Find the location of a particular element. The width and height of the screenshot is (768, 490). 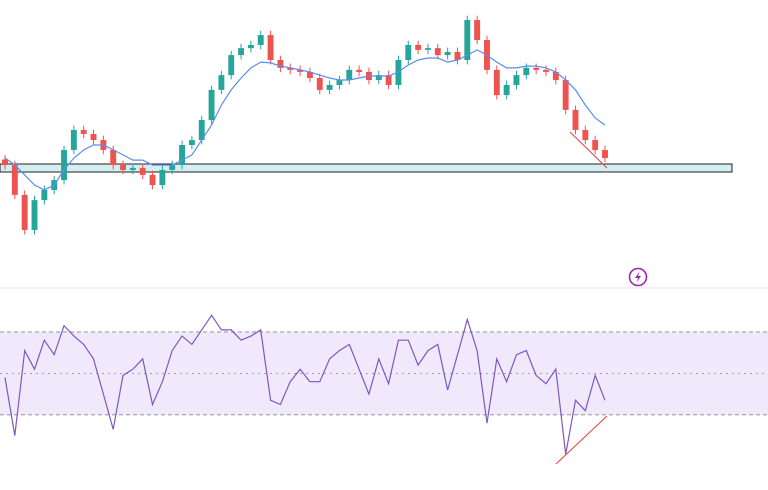

alert-icon is located at coordinates (638, 277).